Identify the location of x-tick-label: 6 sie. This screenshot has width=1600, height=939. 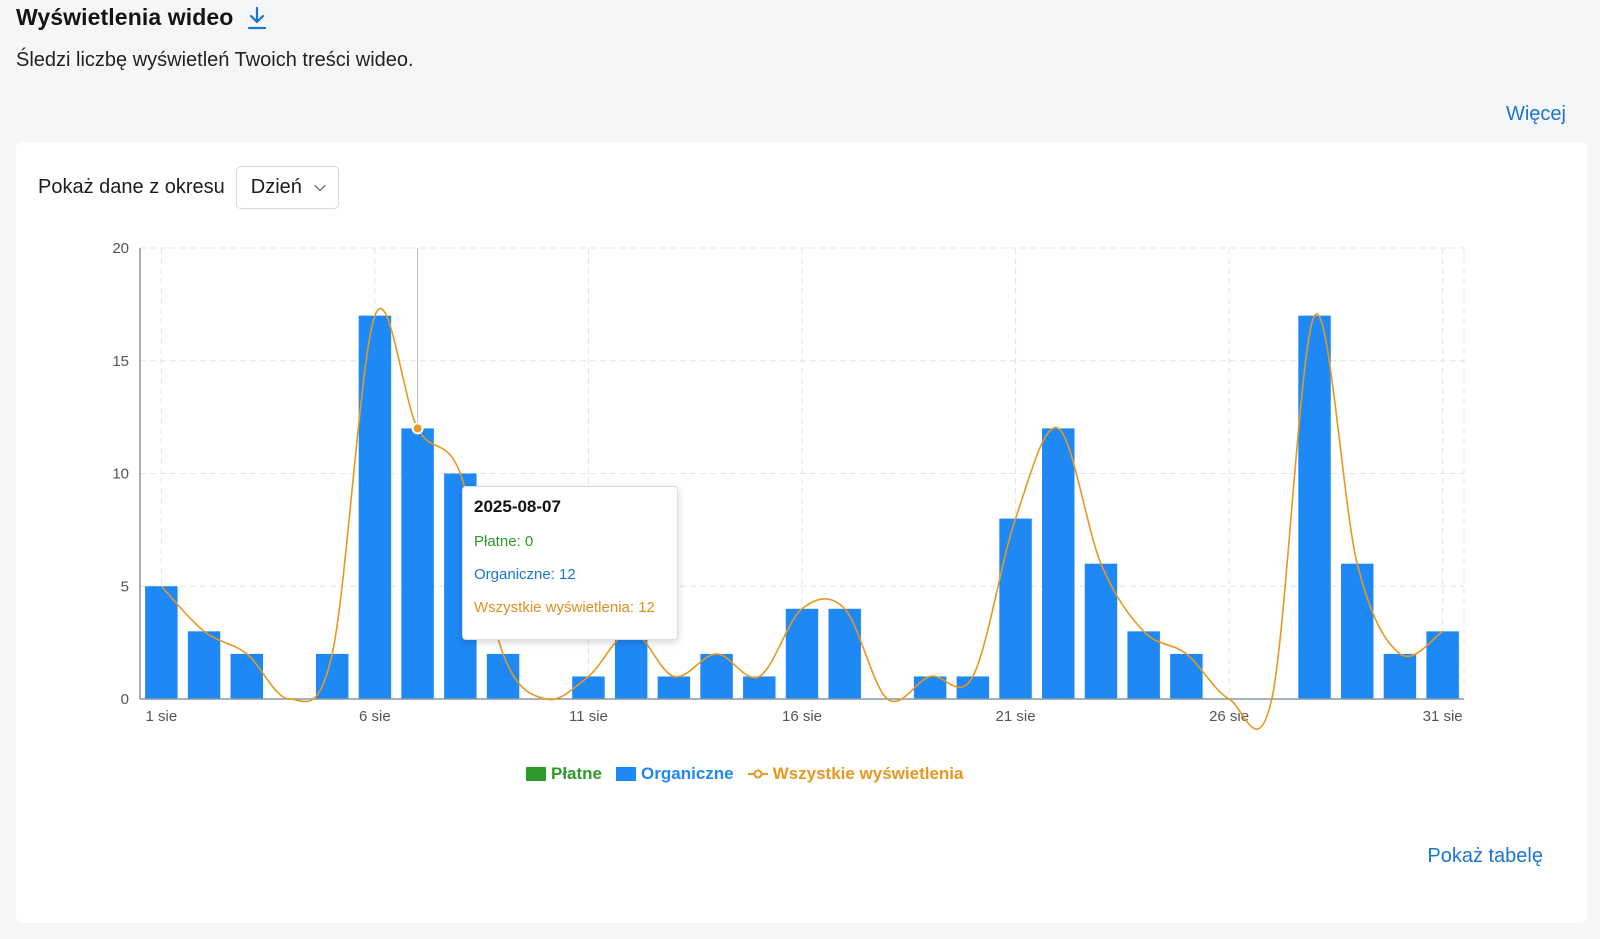
(375, 716).